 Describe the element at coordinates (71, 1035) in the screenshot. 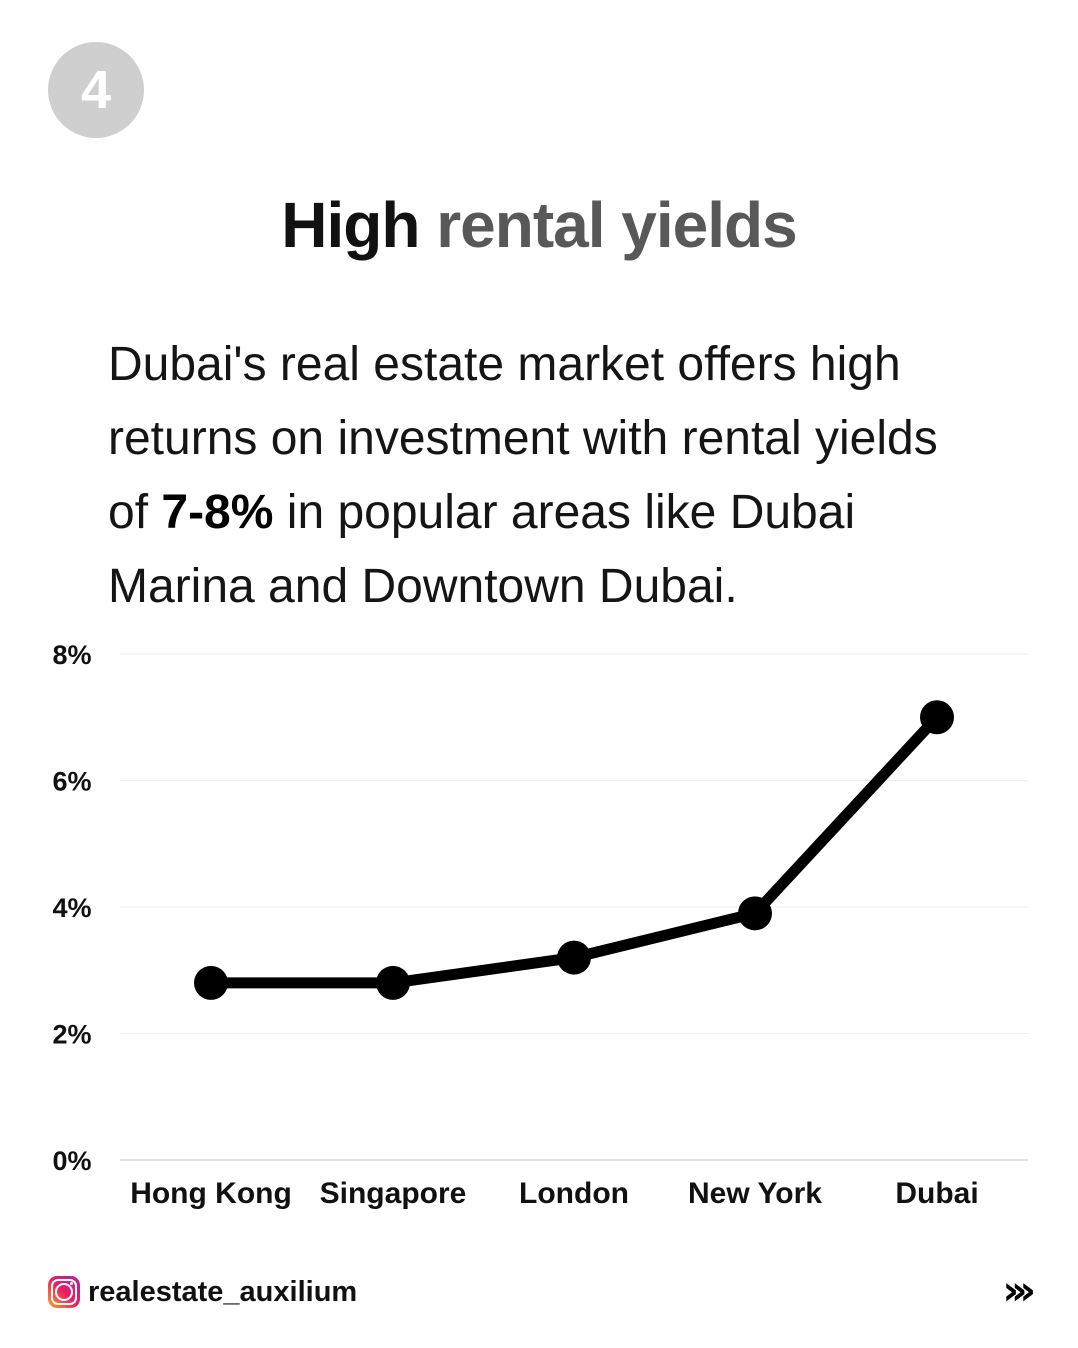

I see `y-tick-label: 2%` at that location.